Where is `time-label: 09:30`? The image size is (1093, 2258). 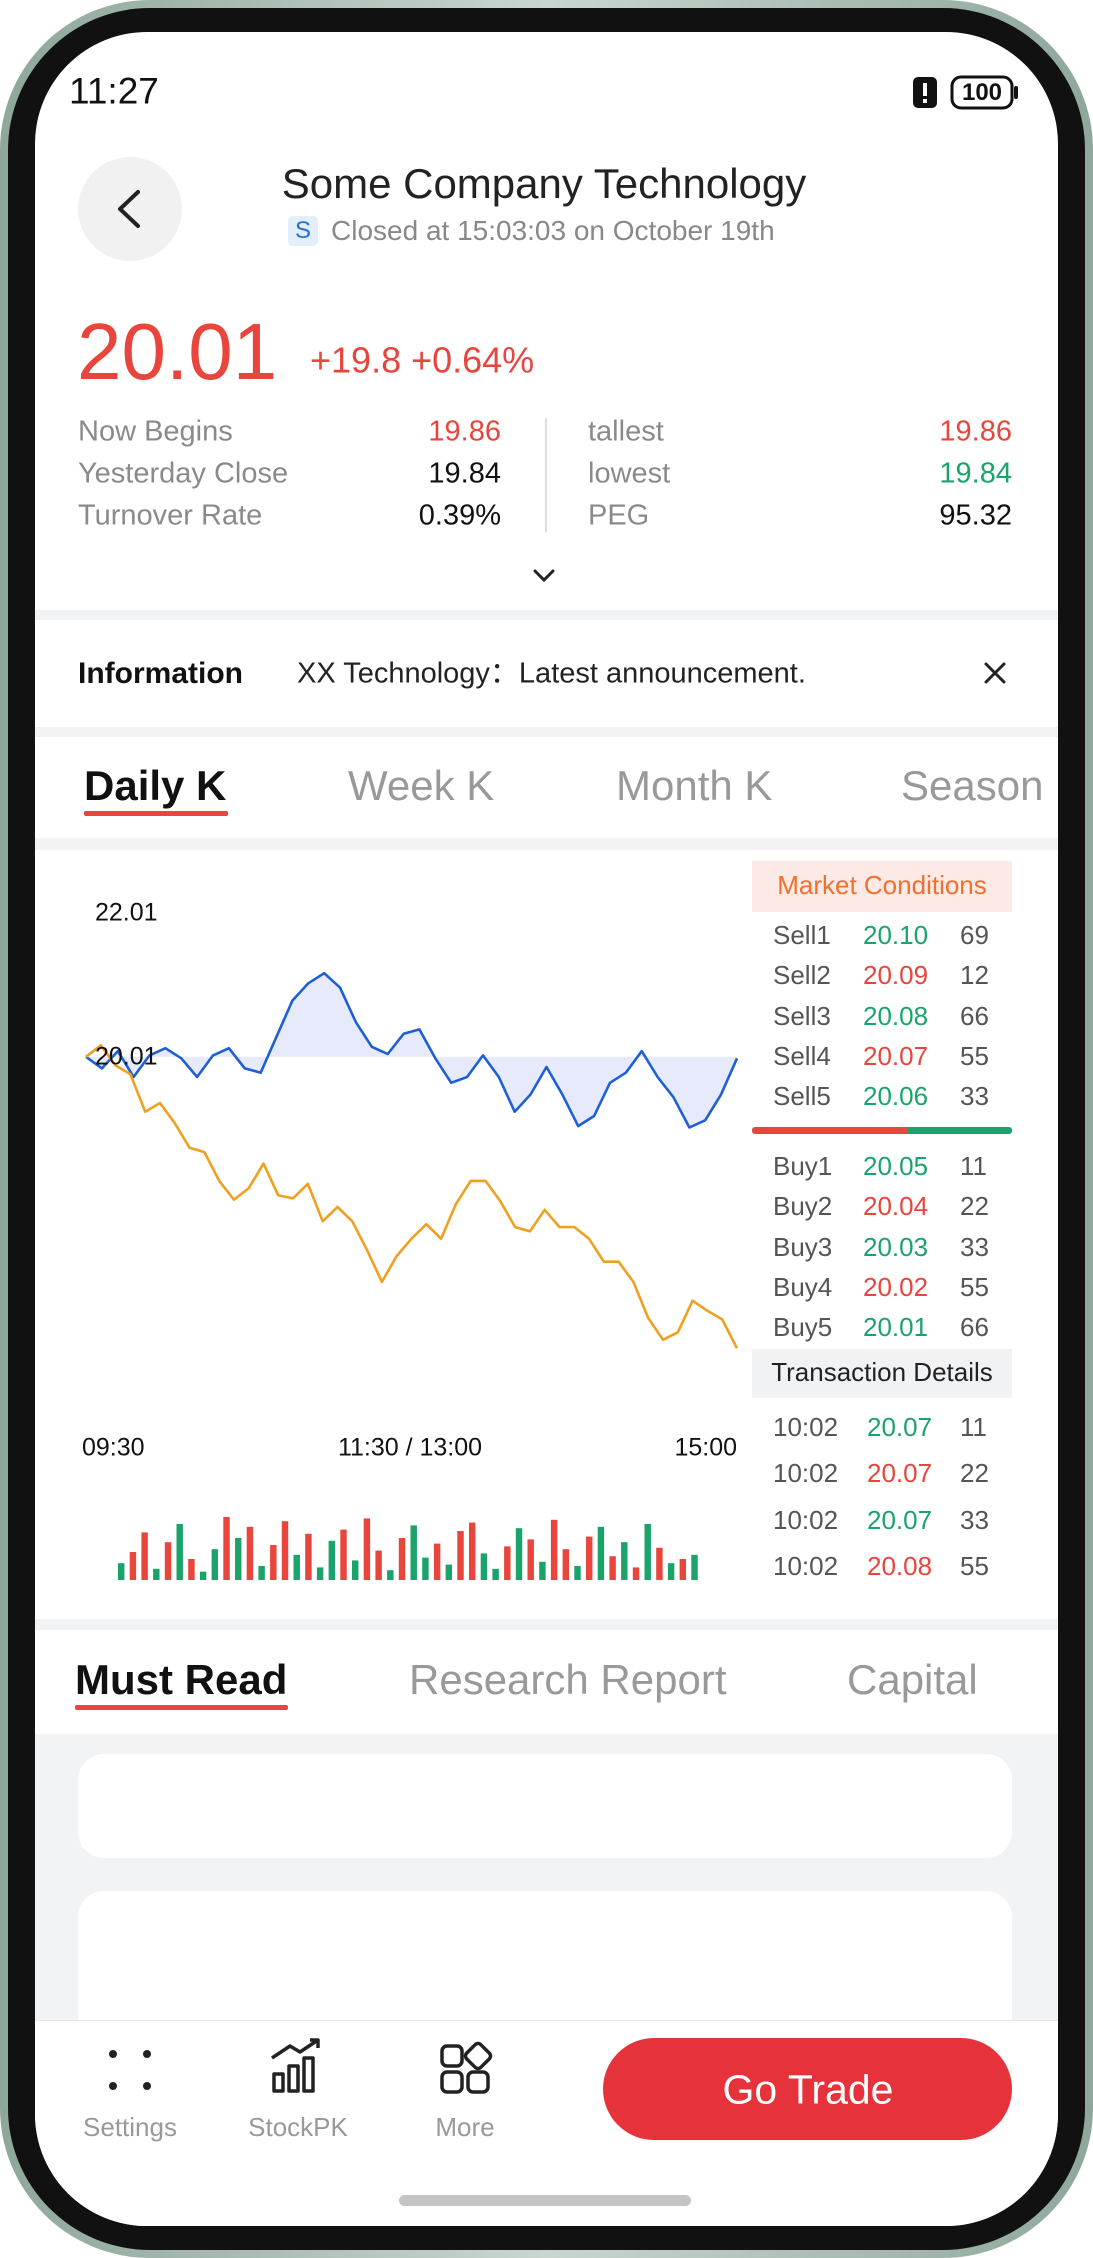
time-label: 09:30 is located at coordinates (113, 1447).